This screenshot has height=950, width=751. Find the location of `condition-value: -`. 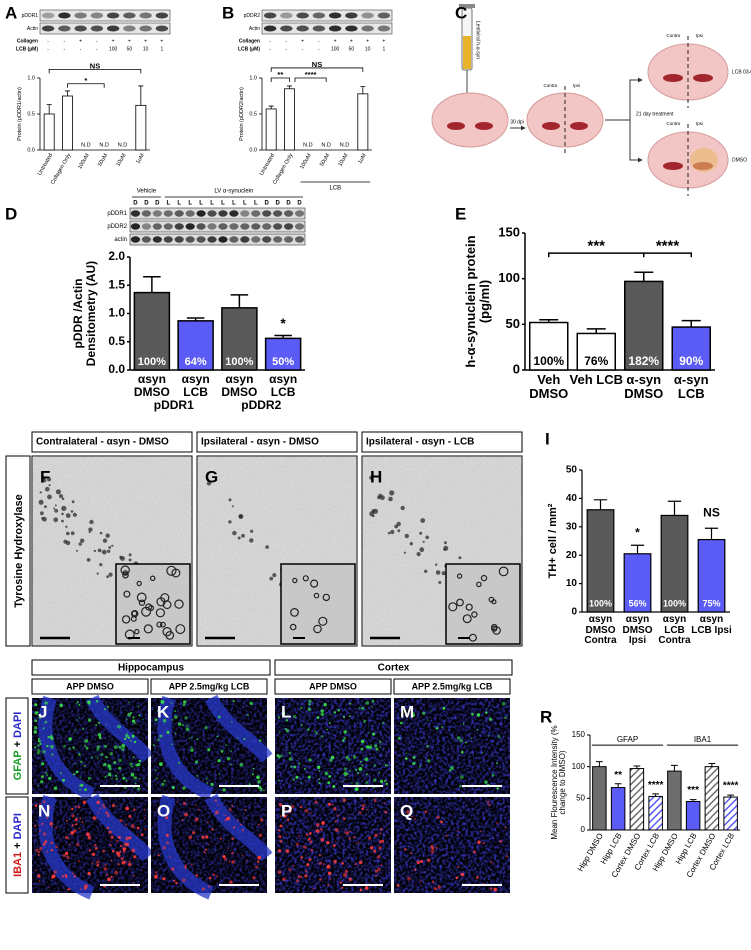

condition-value: - is located at coordinates (270, 41).